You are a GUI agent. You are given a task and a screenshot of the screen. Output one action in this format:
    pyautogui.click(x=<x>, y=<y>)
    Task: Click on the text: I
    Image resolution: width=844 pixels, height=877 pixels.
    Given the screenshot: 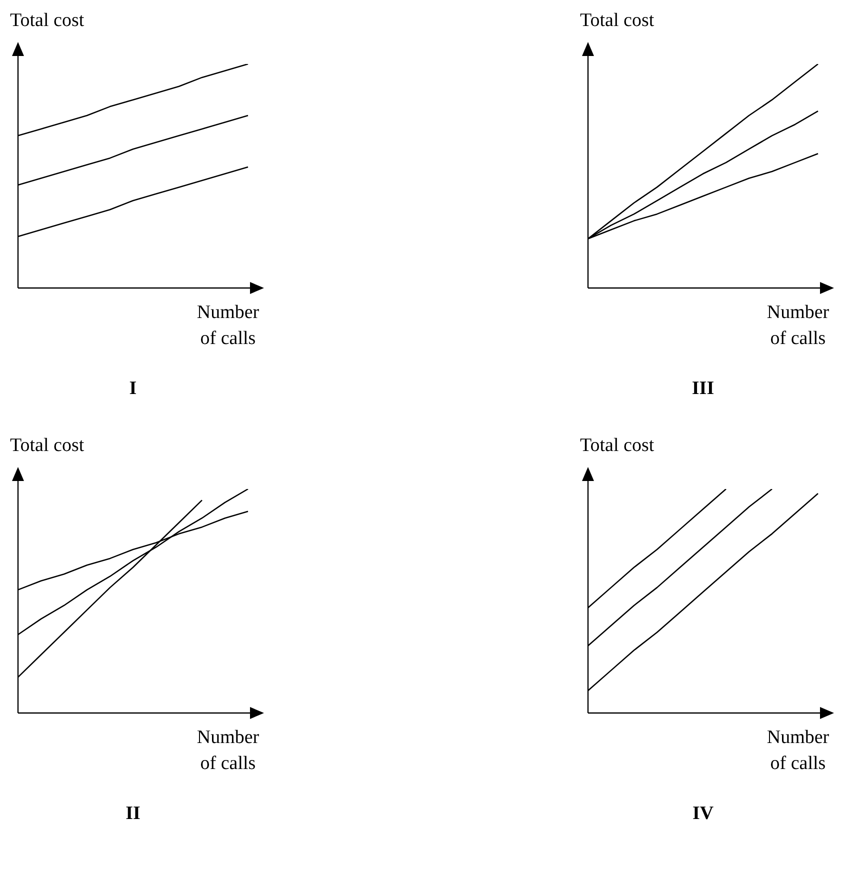 What is the action you would take?
    pyautogui.click(x=133, y=389)
    